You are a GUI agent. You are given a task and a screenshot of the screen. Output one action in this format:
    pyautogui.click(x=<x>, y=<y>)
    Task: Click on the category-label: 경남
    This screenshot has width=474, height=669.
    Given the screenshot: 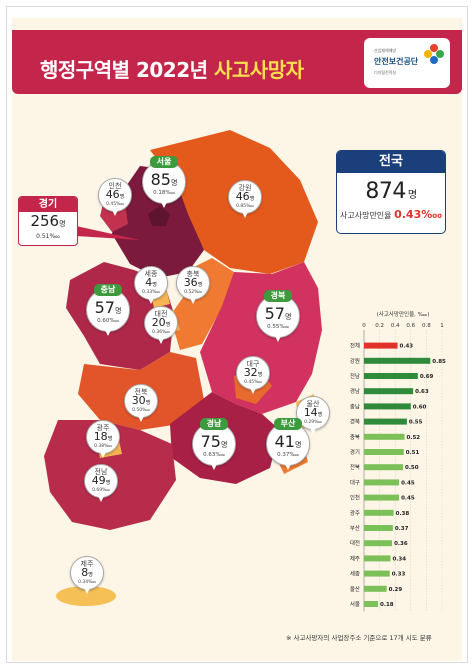 What is the action you would take?
    pyautogui.click(x=355, y=391)
    